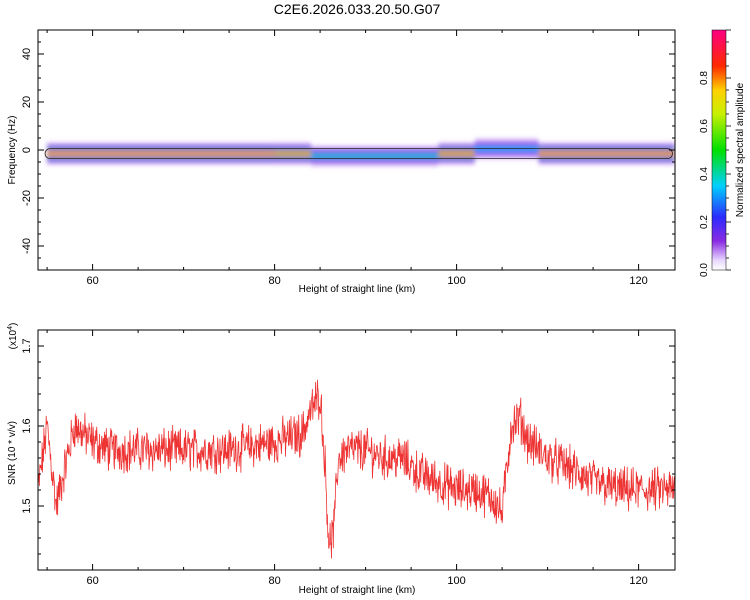 Image resolution: width=750 pixels, height=600 pixels. What do you see at coordinates (92, 281) in the screenshot?
I see `heatmap-x-tick-label: 60` at bounding box center [92, 281].